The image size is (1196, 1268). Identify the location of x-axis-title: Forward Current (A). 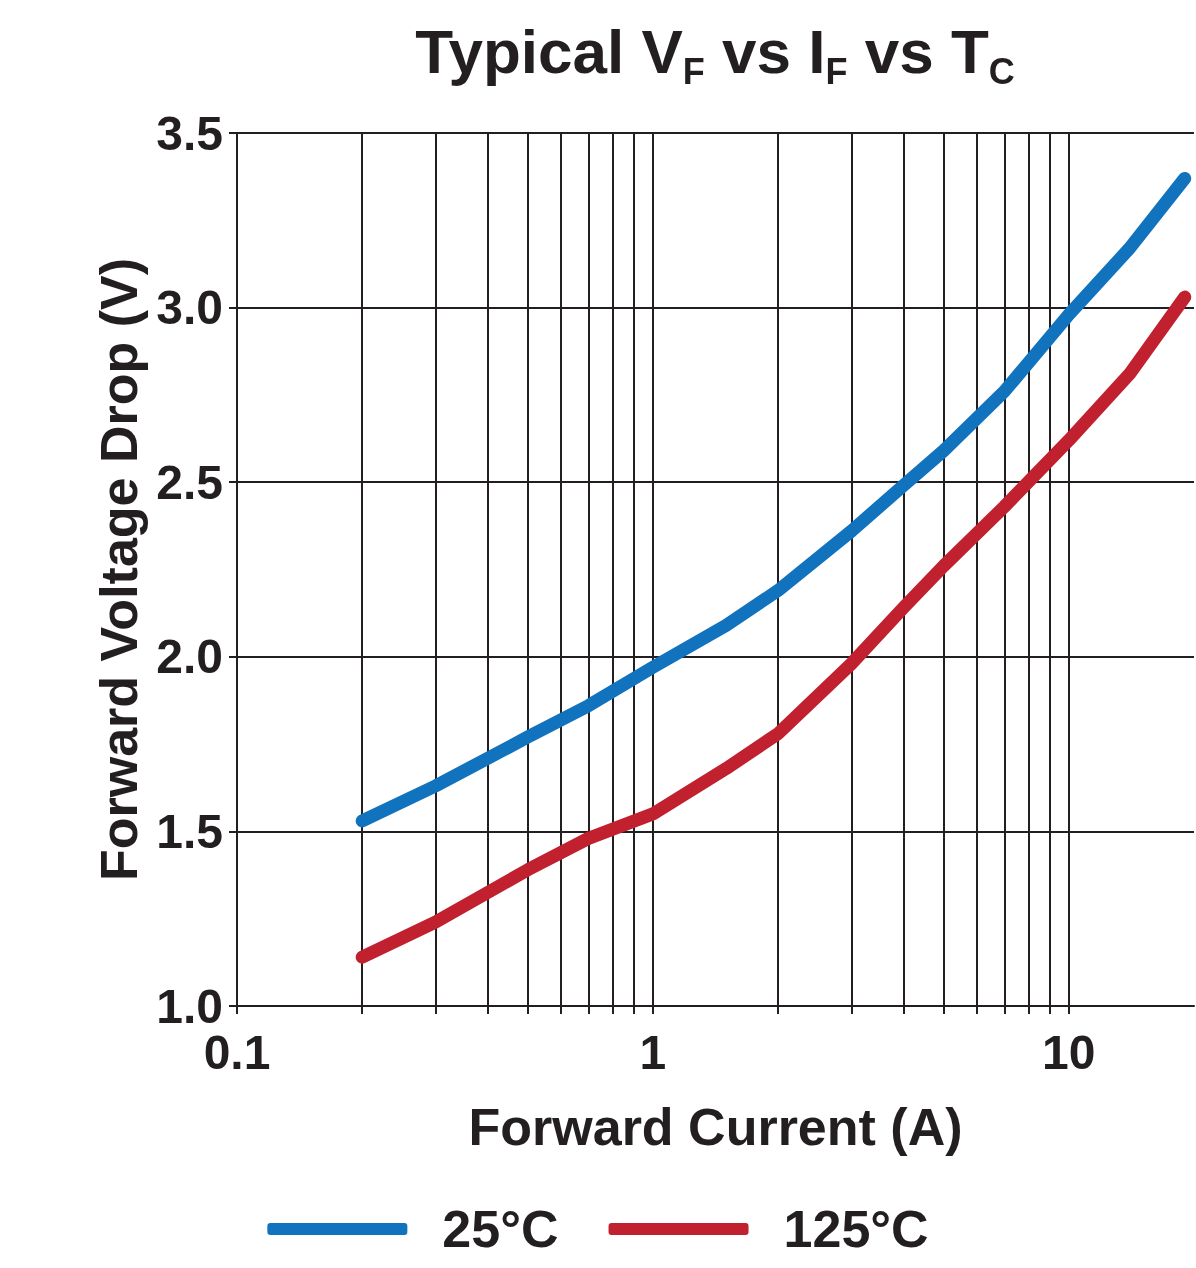
(715, 1127).